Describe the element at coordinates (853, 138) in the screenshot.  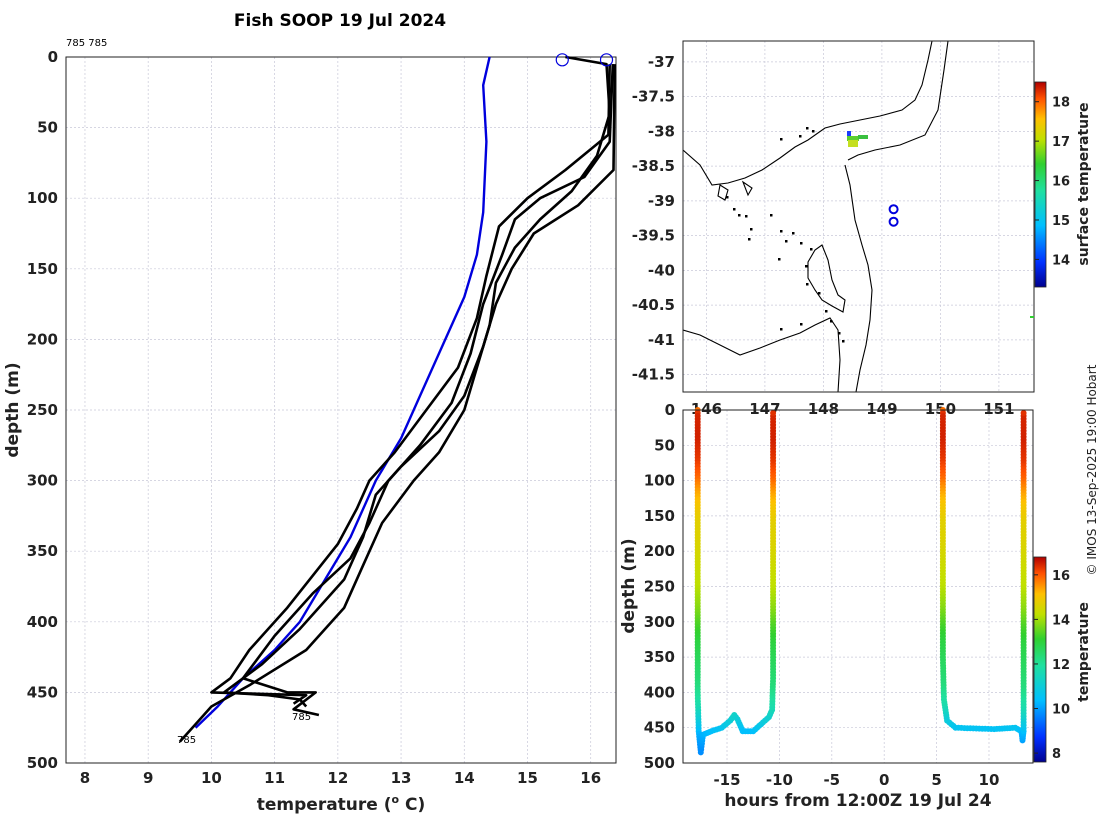
I see `sst-cell-green` at that location.